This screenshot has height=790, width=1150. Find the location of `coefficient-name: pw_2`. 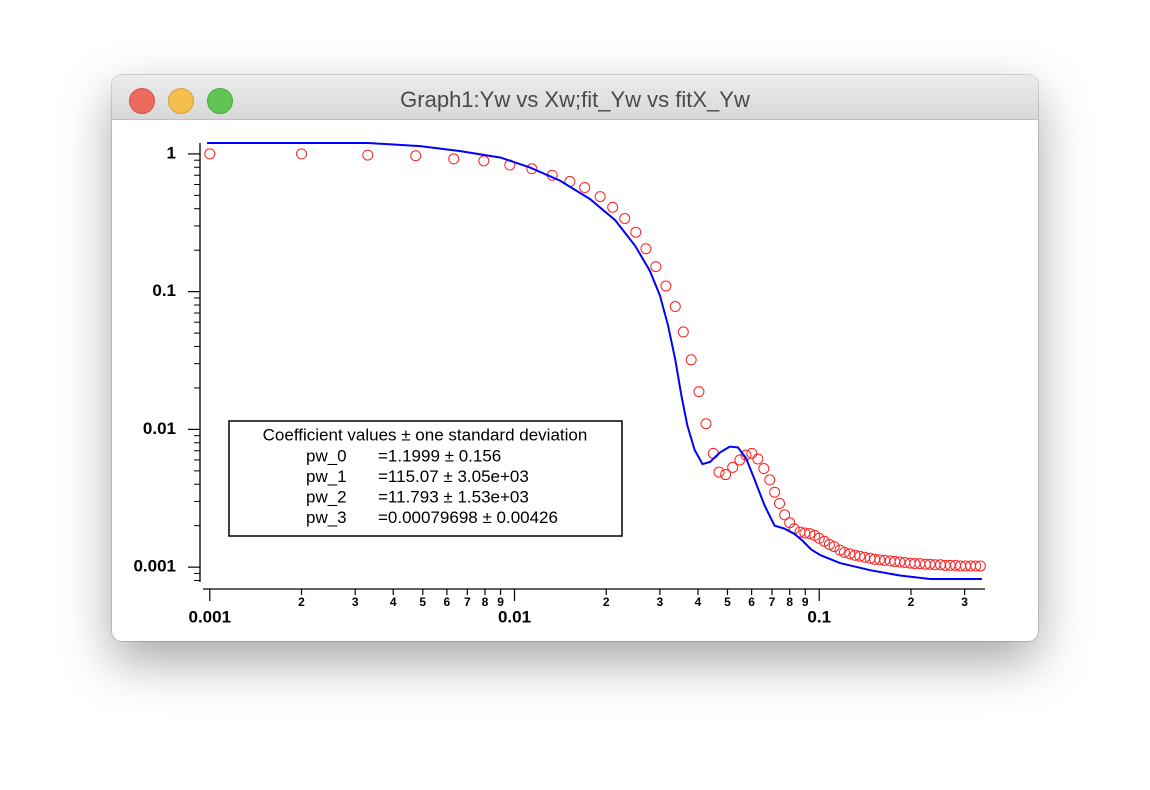

coefficient-name: pw_2 is located at coordinates (326, 496).